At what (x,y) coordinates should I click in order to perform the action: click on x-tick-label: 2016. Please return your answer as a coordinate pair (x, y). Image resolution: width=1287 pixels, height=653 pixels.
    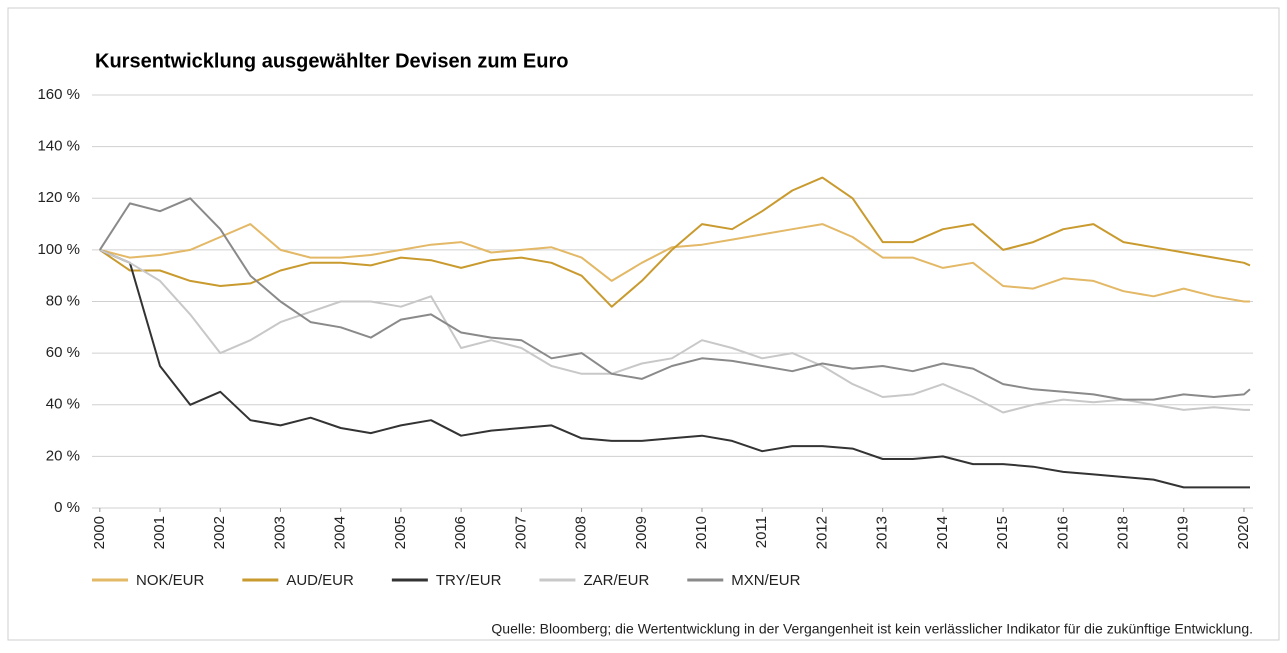
    Looking at the image, I should click on (1062, 532).